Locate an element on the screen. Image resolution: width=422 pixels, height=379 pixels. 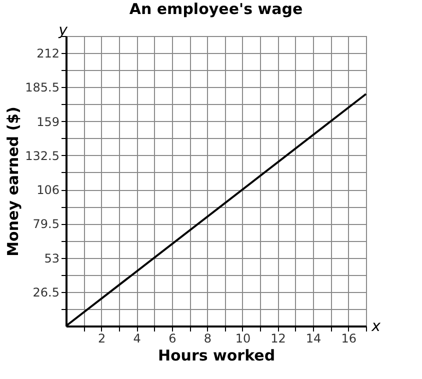
x-tick-label: 4 is located at coordinates (137, 339).